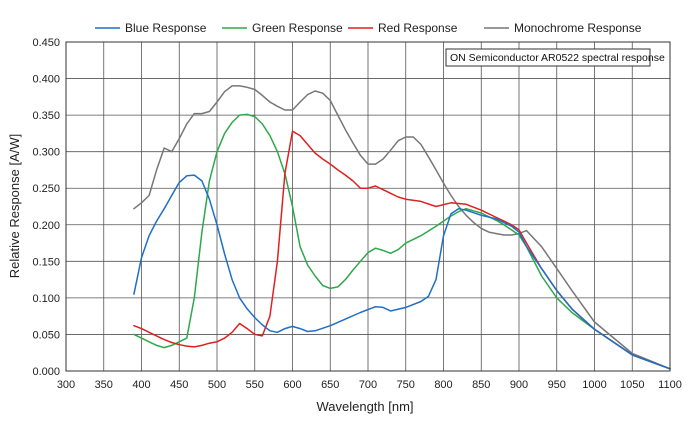  I want to click on y-axis-title: Relative Response [A/W], so click(14, 206).